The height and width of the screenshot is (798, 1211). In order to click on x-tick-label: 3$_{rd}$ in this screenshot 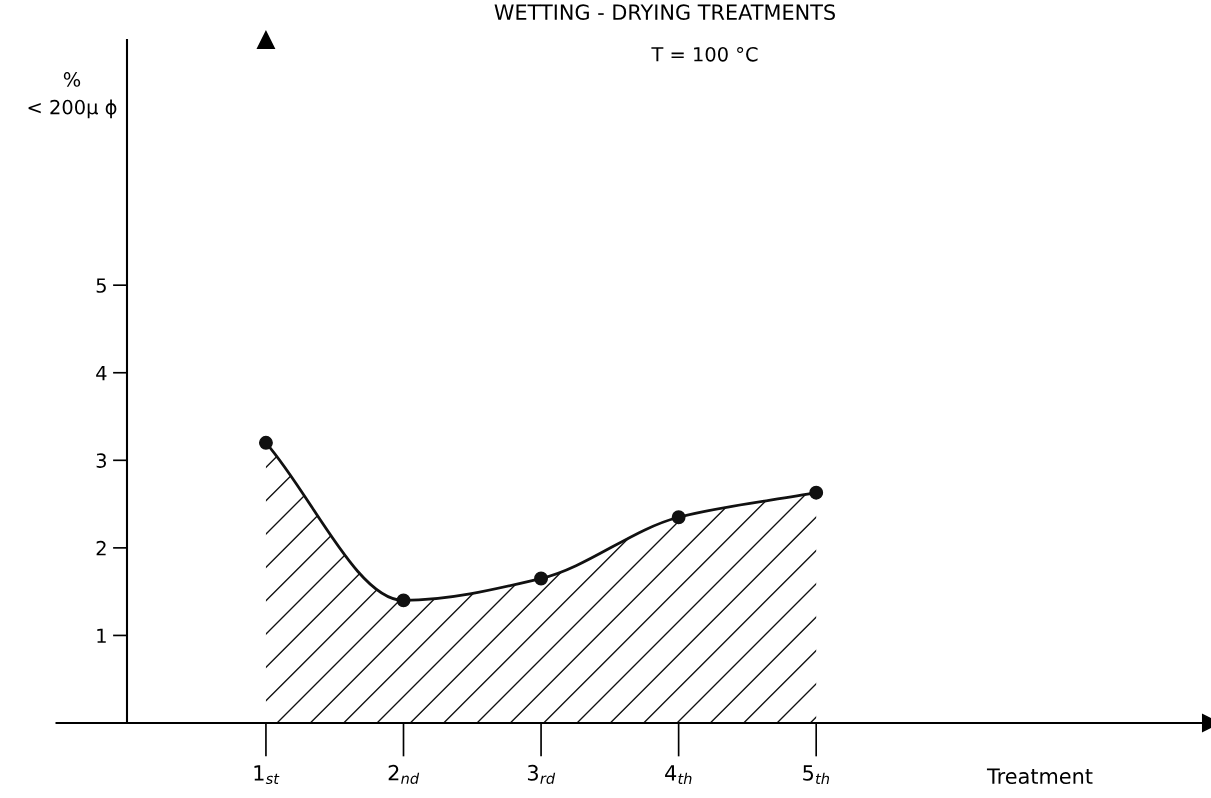, I will do `click(541, 774)`.